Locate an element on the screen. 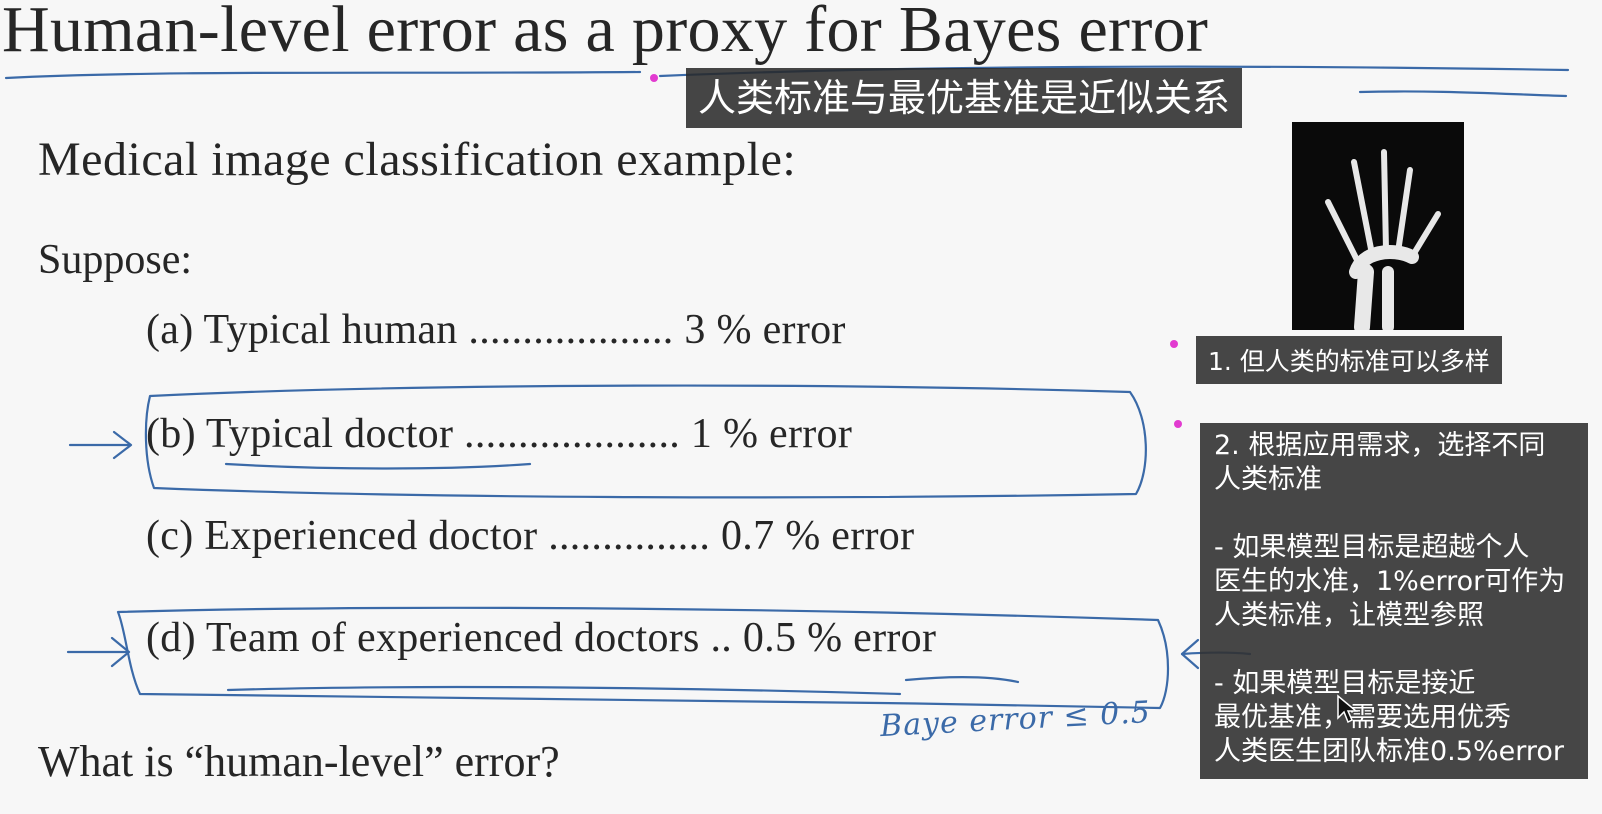 This screenshot has height=814, width=1602. underline-typical-doctor is located at coordinates (378, 466).